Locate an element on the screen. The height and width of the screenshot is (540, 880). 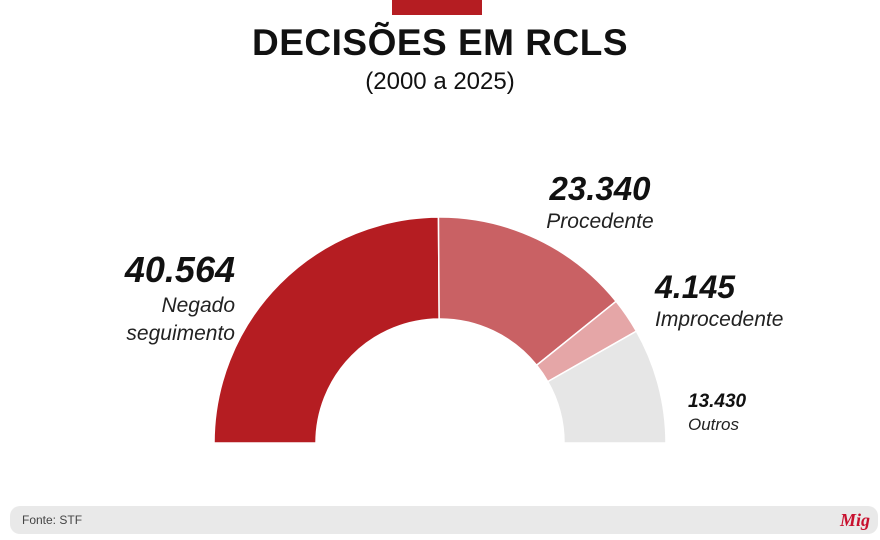
value-label-4: 13.430 is located at coordinates (717, 401).